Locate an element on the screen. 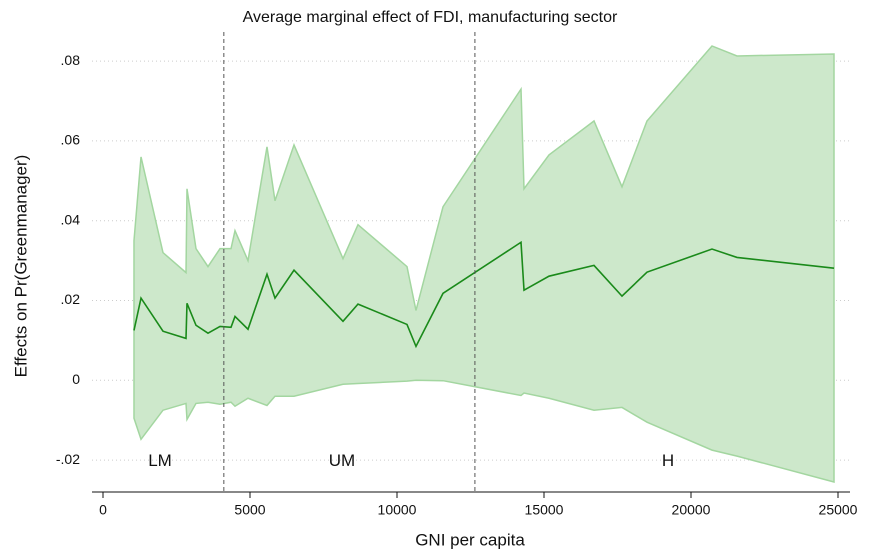 This screenshot has height=557, width=872. x-tick-label: 0 is located at coordinates (103, 510).